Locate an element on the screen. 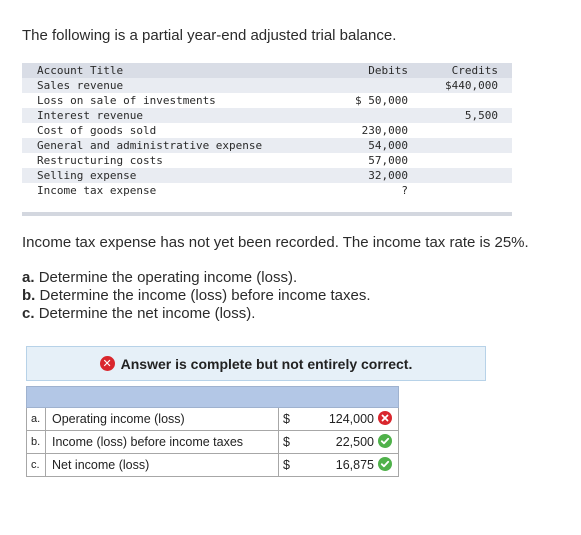  account-title: Restructuring costs is located at coordinates (155, 160).